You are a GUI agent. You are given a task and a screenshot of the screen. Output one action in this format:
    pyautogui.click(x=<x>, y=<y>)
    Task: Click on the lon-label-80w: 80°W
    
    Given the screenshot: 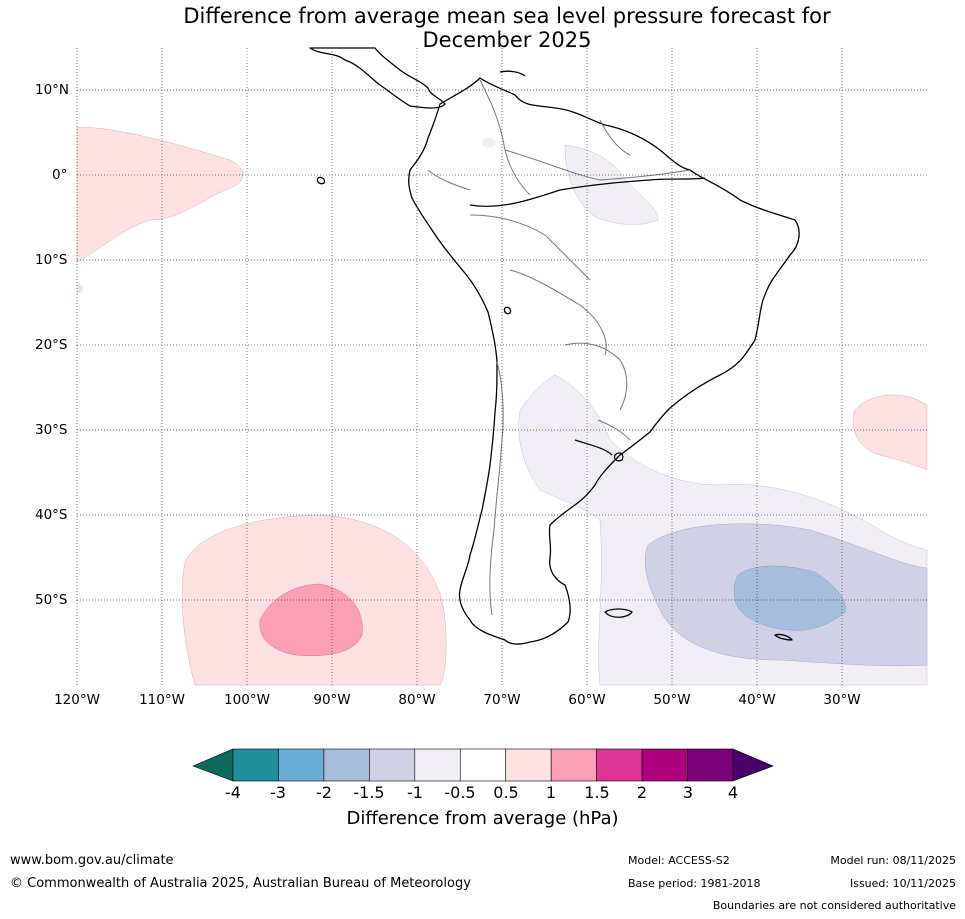 What is the action you would take?
    pyautogui.click(x=417, y=700)
    